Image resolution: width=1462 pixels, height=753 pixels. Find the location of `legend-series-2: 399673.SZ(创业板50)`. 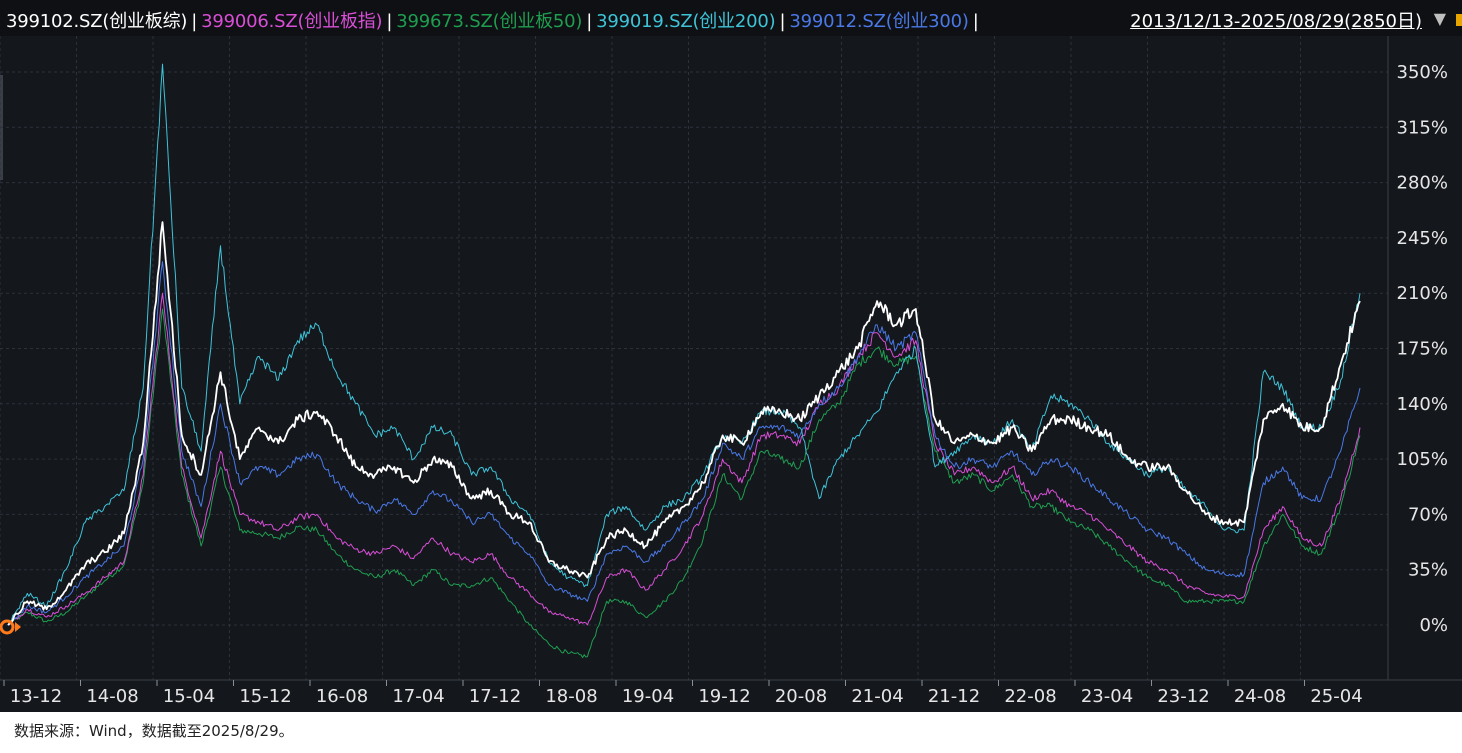

legend-series-2: 399673.SZ(创业板50) is located at coordinates (489, 21).